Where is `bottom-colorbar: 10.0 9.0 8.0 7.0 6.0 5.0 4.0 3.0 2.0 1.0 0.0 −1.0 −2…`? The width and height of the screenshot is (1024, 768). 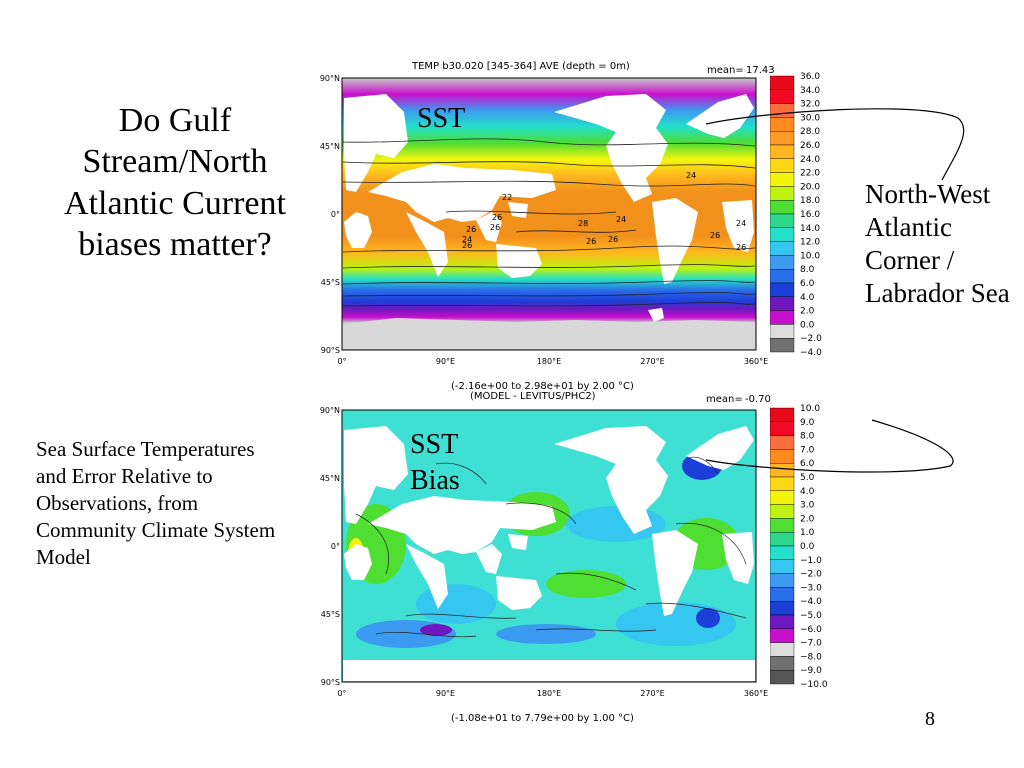 bottom-colorbar: 10.0 9.0 8.0 7.0 6.0 5.0 4.0 3.0 2.0 1.0 0.0 −1.0 −2… is located at coordinates (799, 547).